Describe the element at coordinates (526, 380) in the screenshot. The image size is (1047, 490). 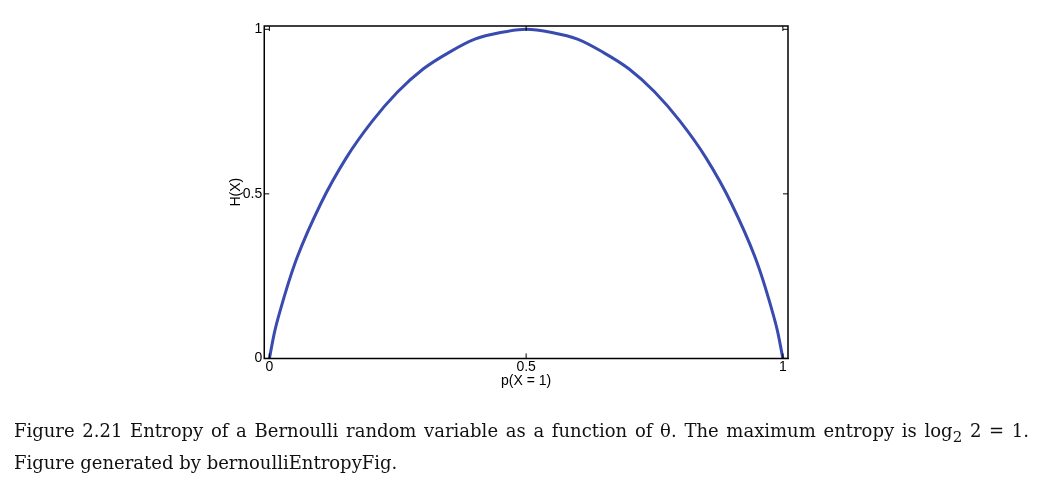
I see `x-axis-title: p(X = 1)` at that location.